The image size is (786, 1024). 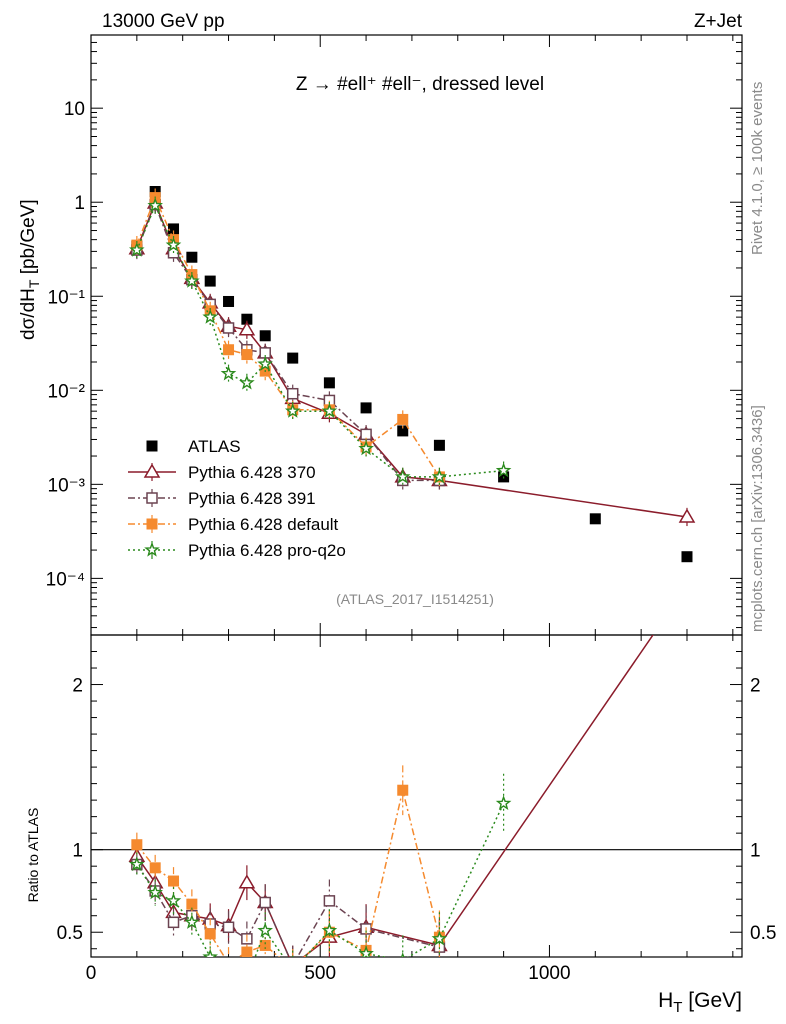 I want to click on legend-label: Pythia 6.428 pro-q2o, so click(x=267, y=550).